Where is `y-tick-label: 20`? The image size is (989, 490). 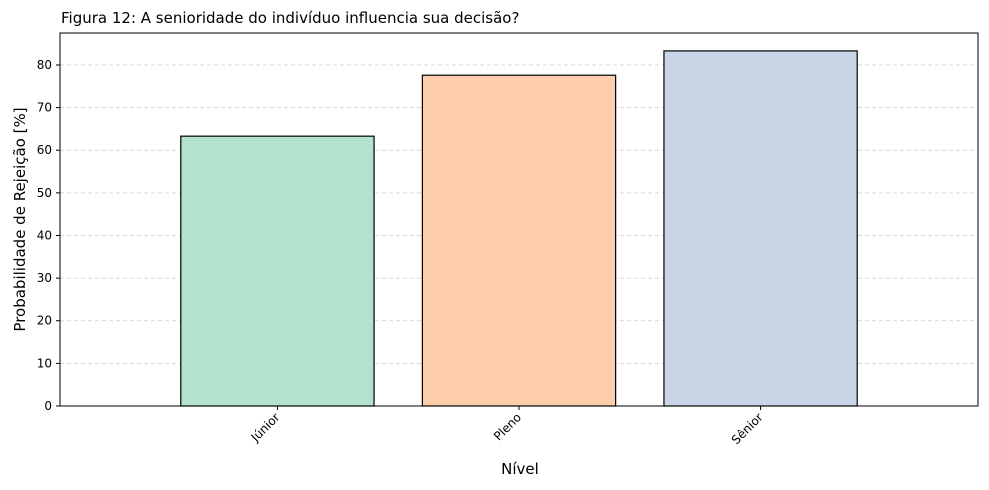
y-tick-label: 20 is located at coordinates (44, 321).